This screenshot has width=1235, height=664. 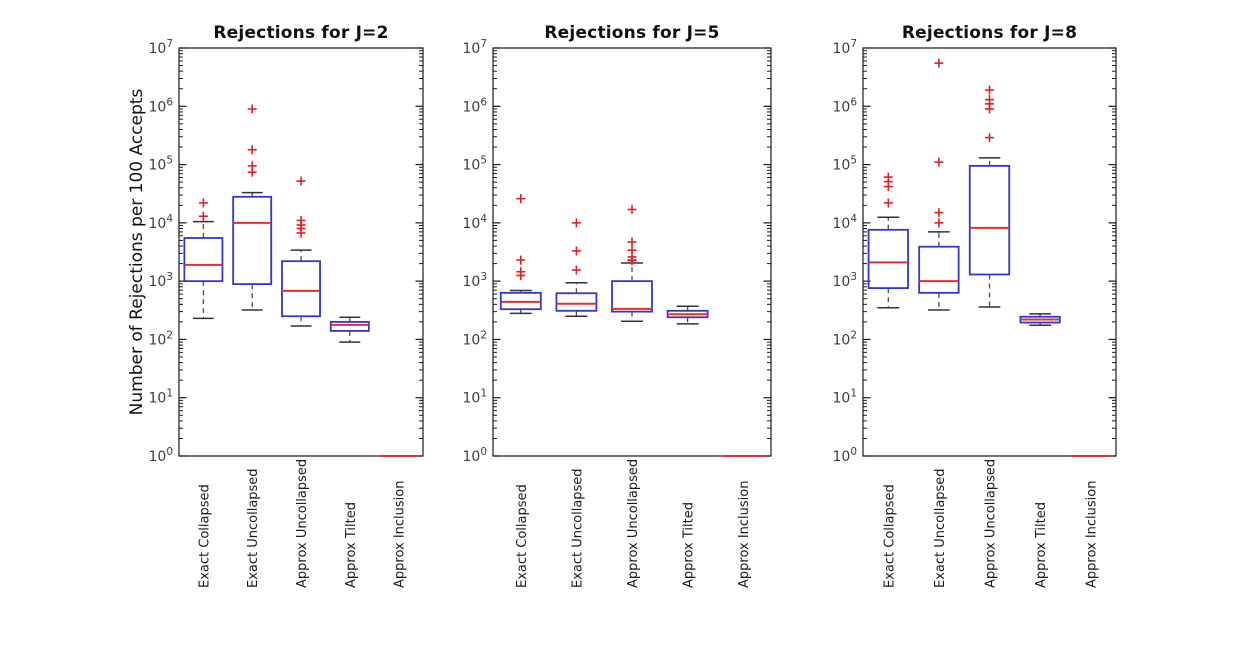 I want to click on subplot-title-j5: Rejections for J=5, so click(x=632, y=33).